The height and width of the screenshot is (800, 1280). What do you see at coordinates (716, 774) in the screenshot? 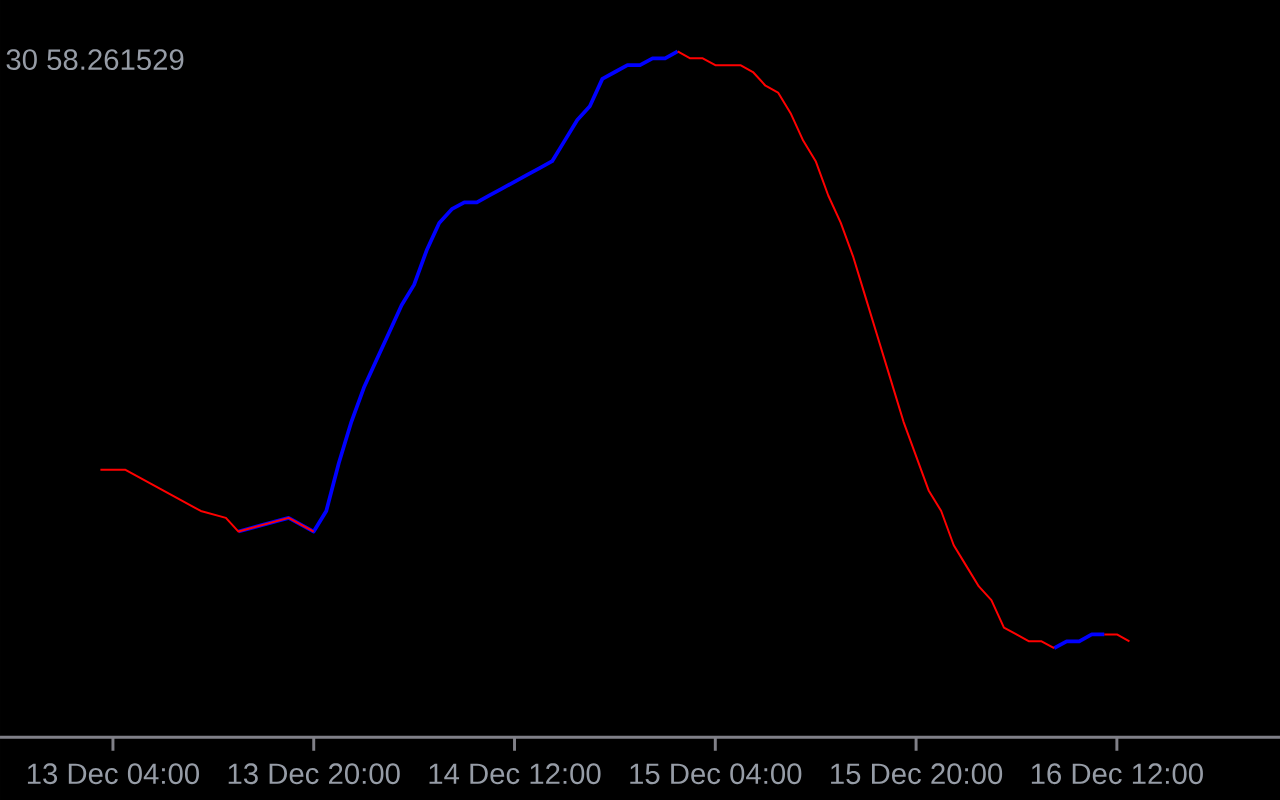
I see `x-tick-label: 15 Dec 04:00` at bounding box center [716, 774].